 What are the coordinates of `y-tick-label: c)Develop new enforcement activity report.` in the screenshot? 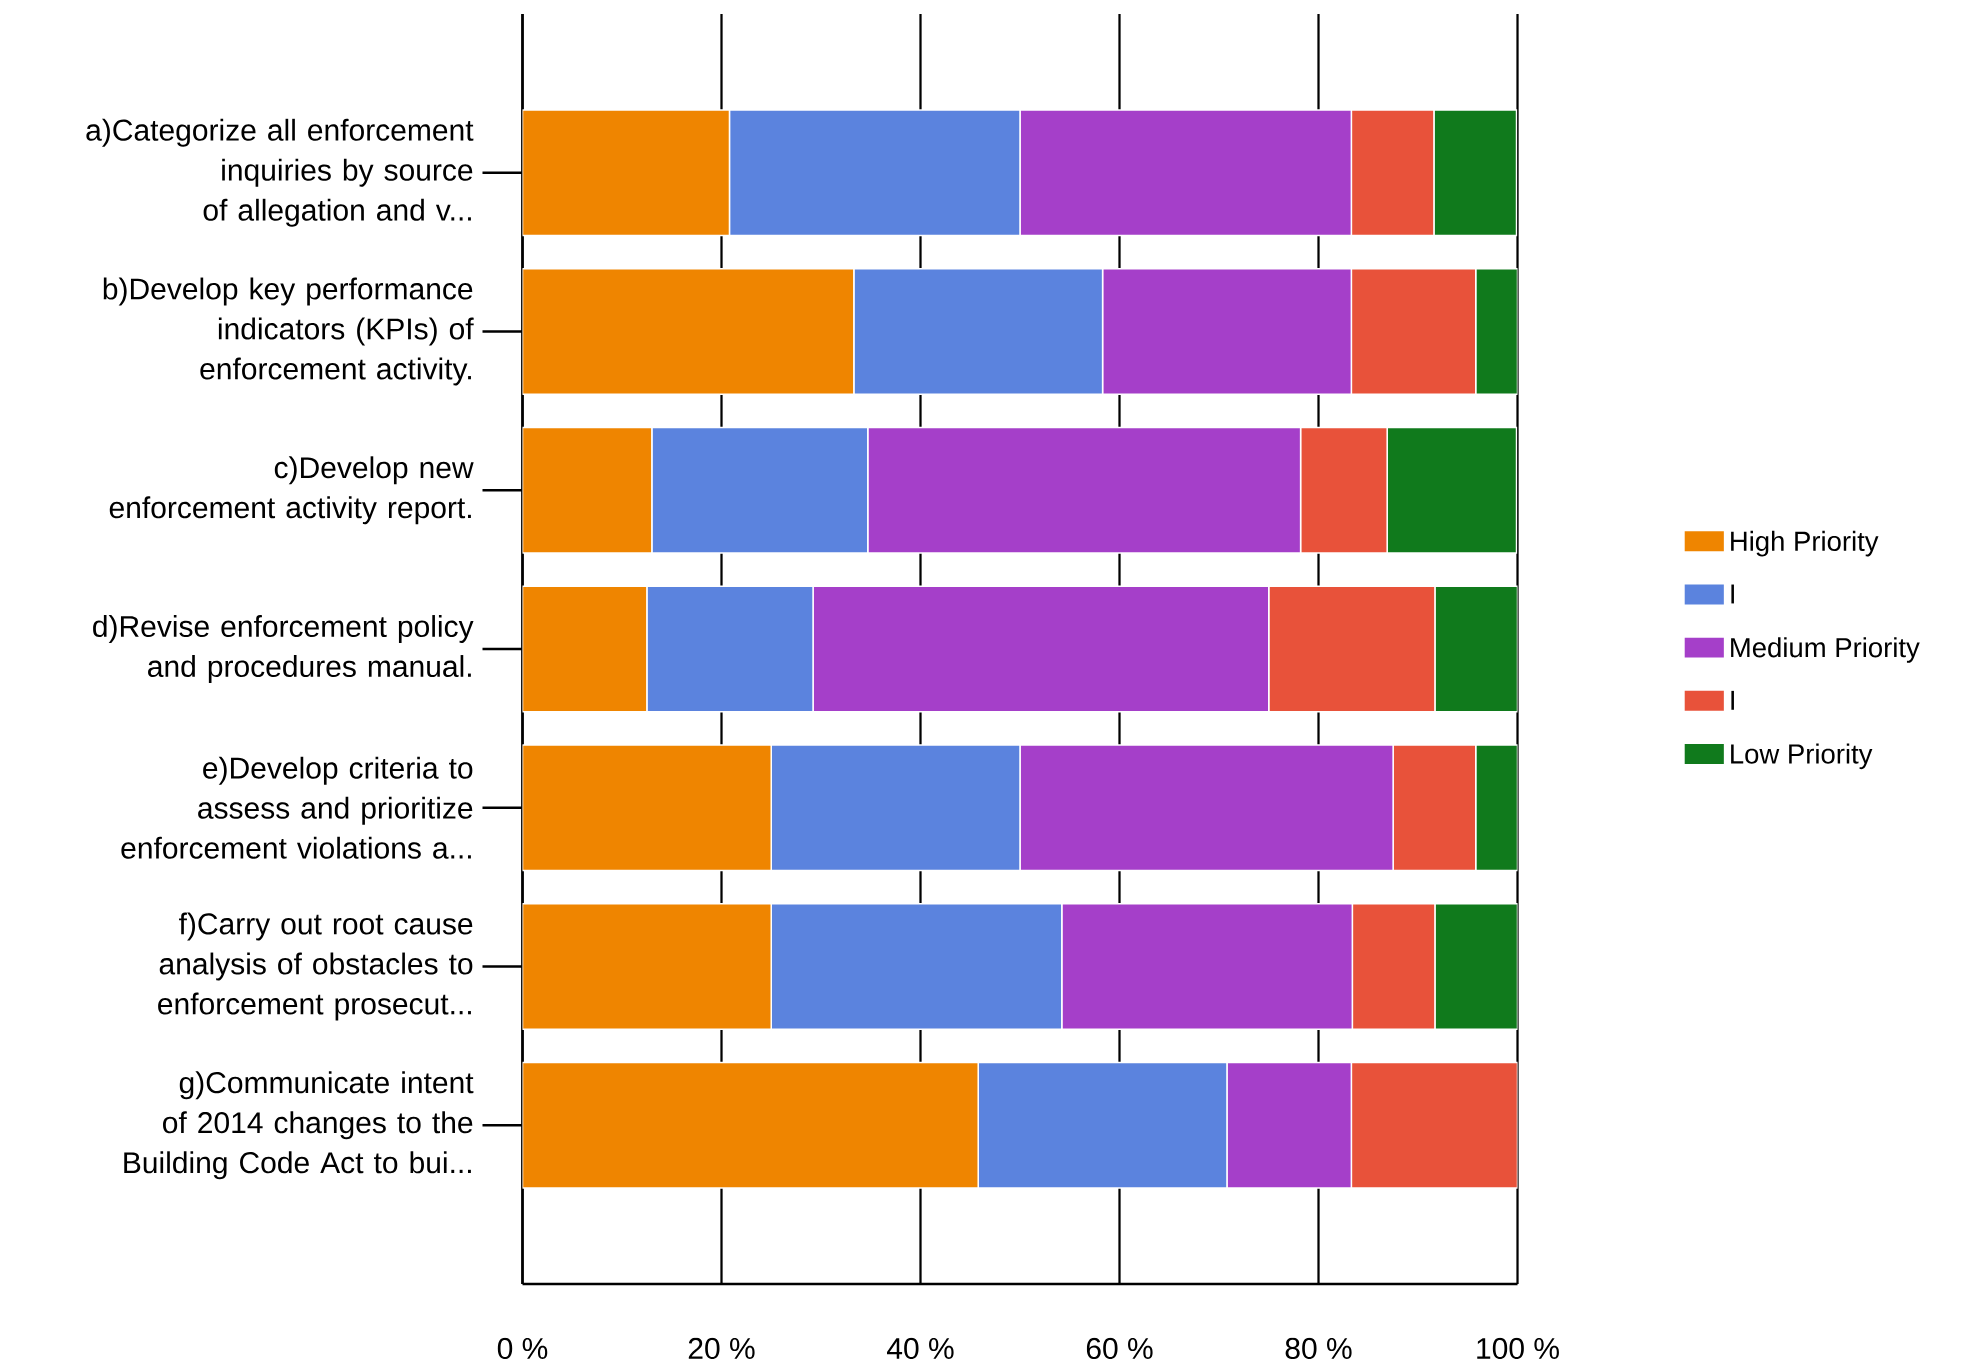 It's located at (291, 490).